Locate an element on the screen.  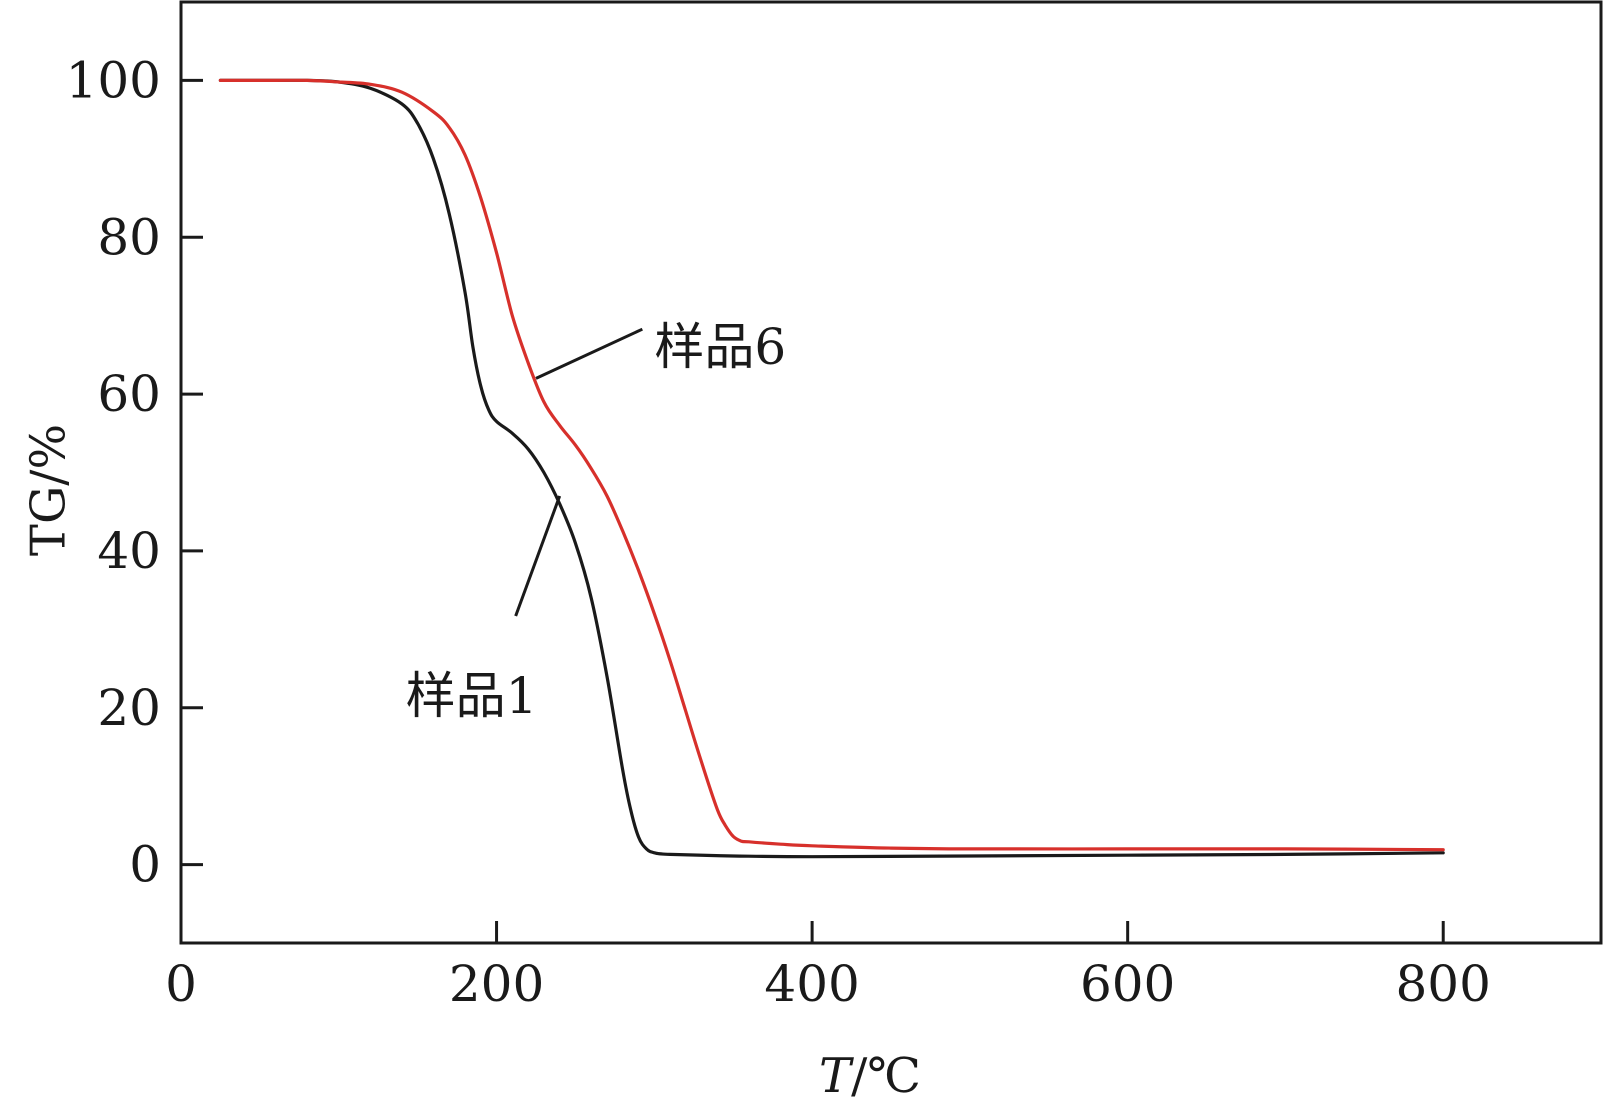
y-axis-title: TG/% is located at coordinates (49, 490).